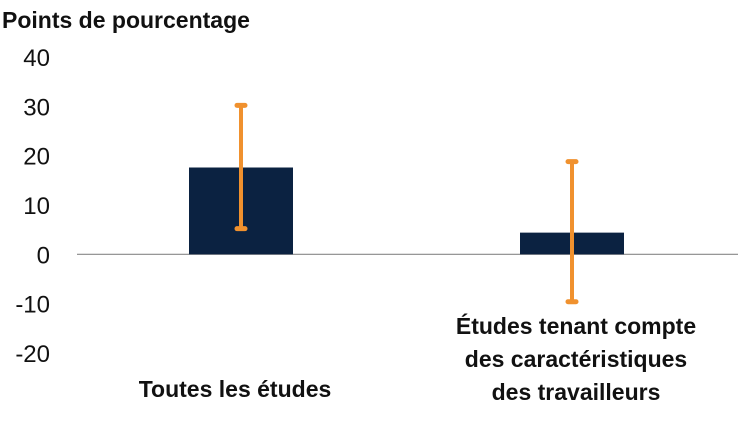  Describe the element at coordinates (36, 58) in the screenshot. I see `y-tick-label: 40` at that location.